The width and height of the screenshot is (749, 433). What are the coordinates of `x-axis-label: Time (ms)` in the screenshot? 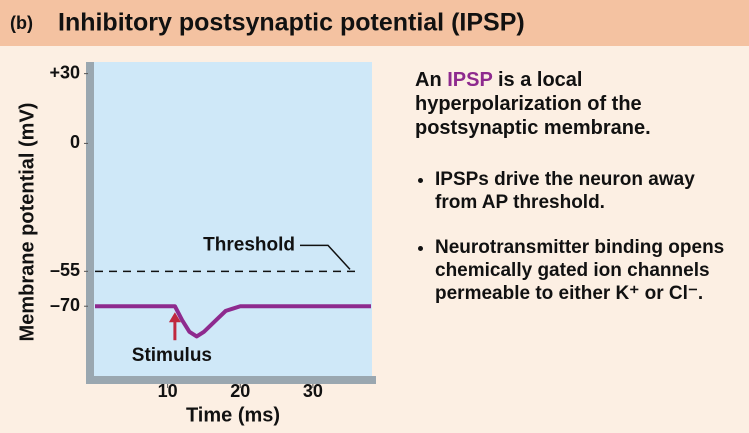 It's located at (233, 415).